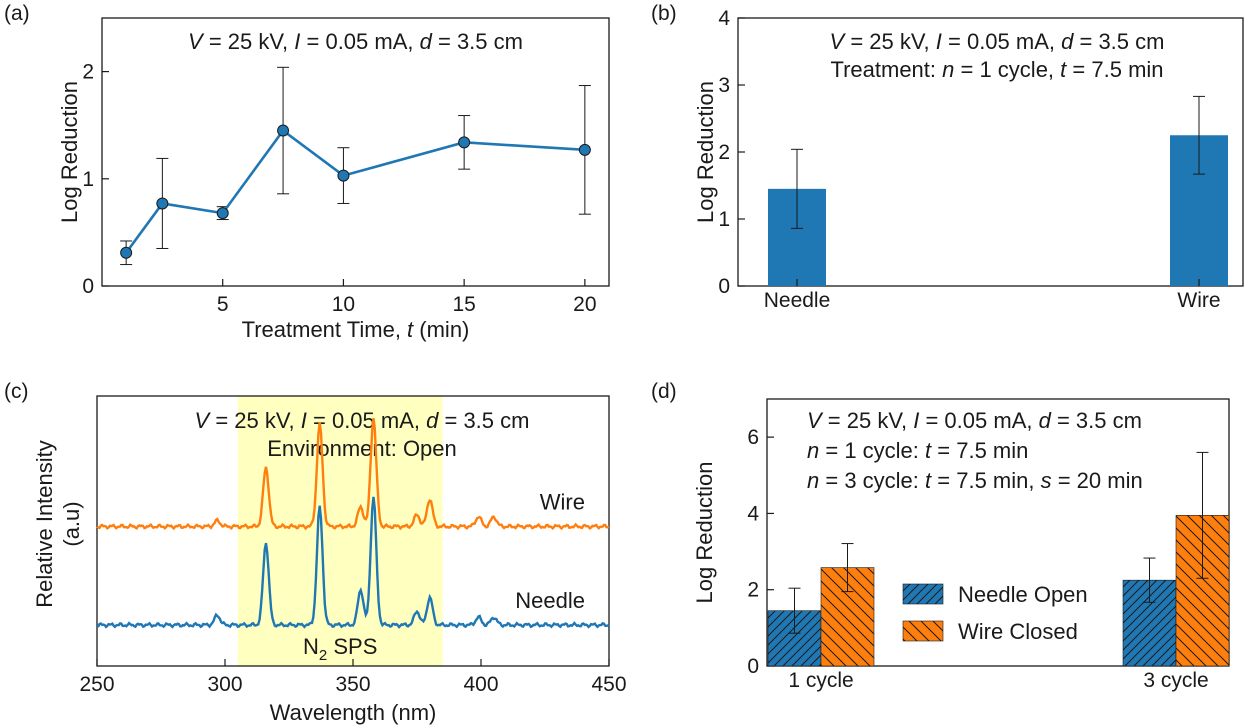 This screenshot has height=727, width=1254. What do you see at coordinates (311, 646) in the screenshot?
I see `highlight-label-base: N` at bounding box center [311, 646].